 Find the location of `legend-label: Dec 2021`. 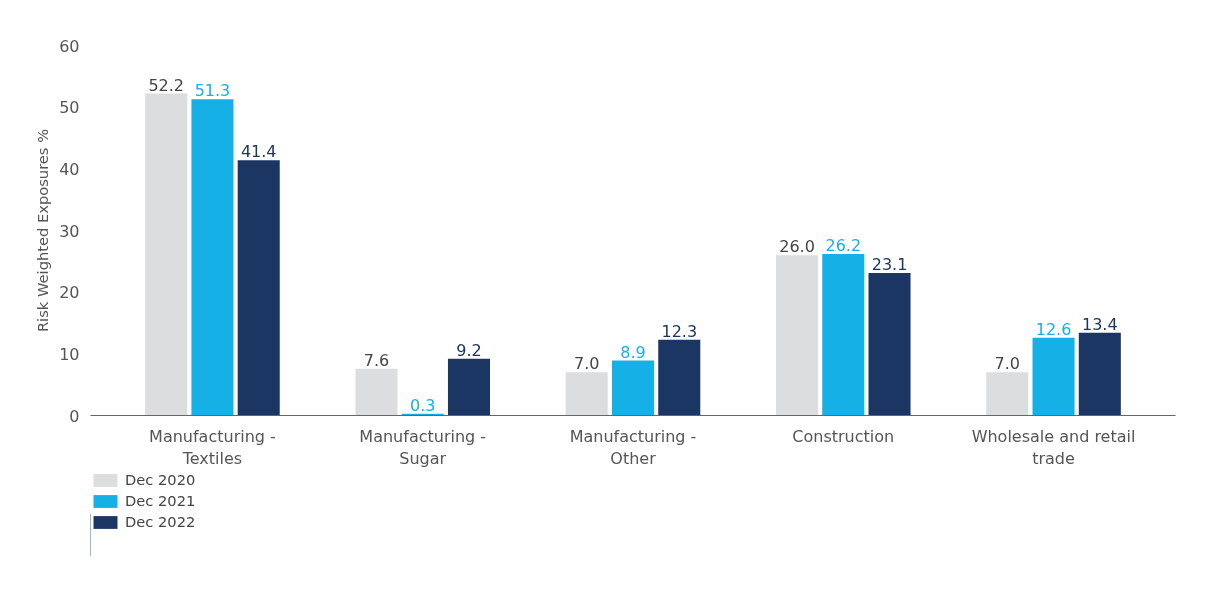

legend-label: Dec 2021 is located at coordinates (160, 500).